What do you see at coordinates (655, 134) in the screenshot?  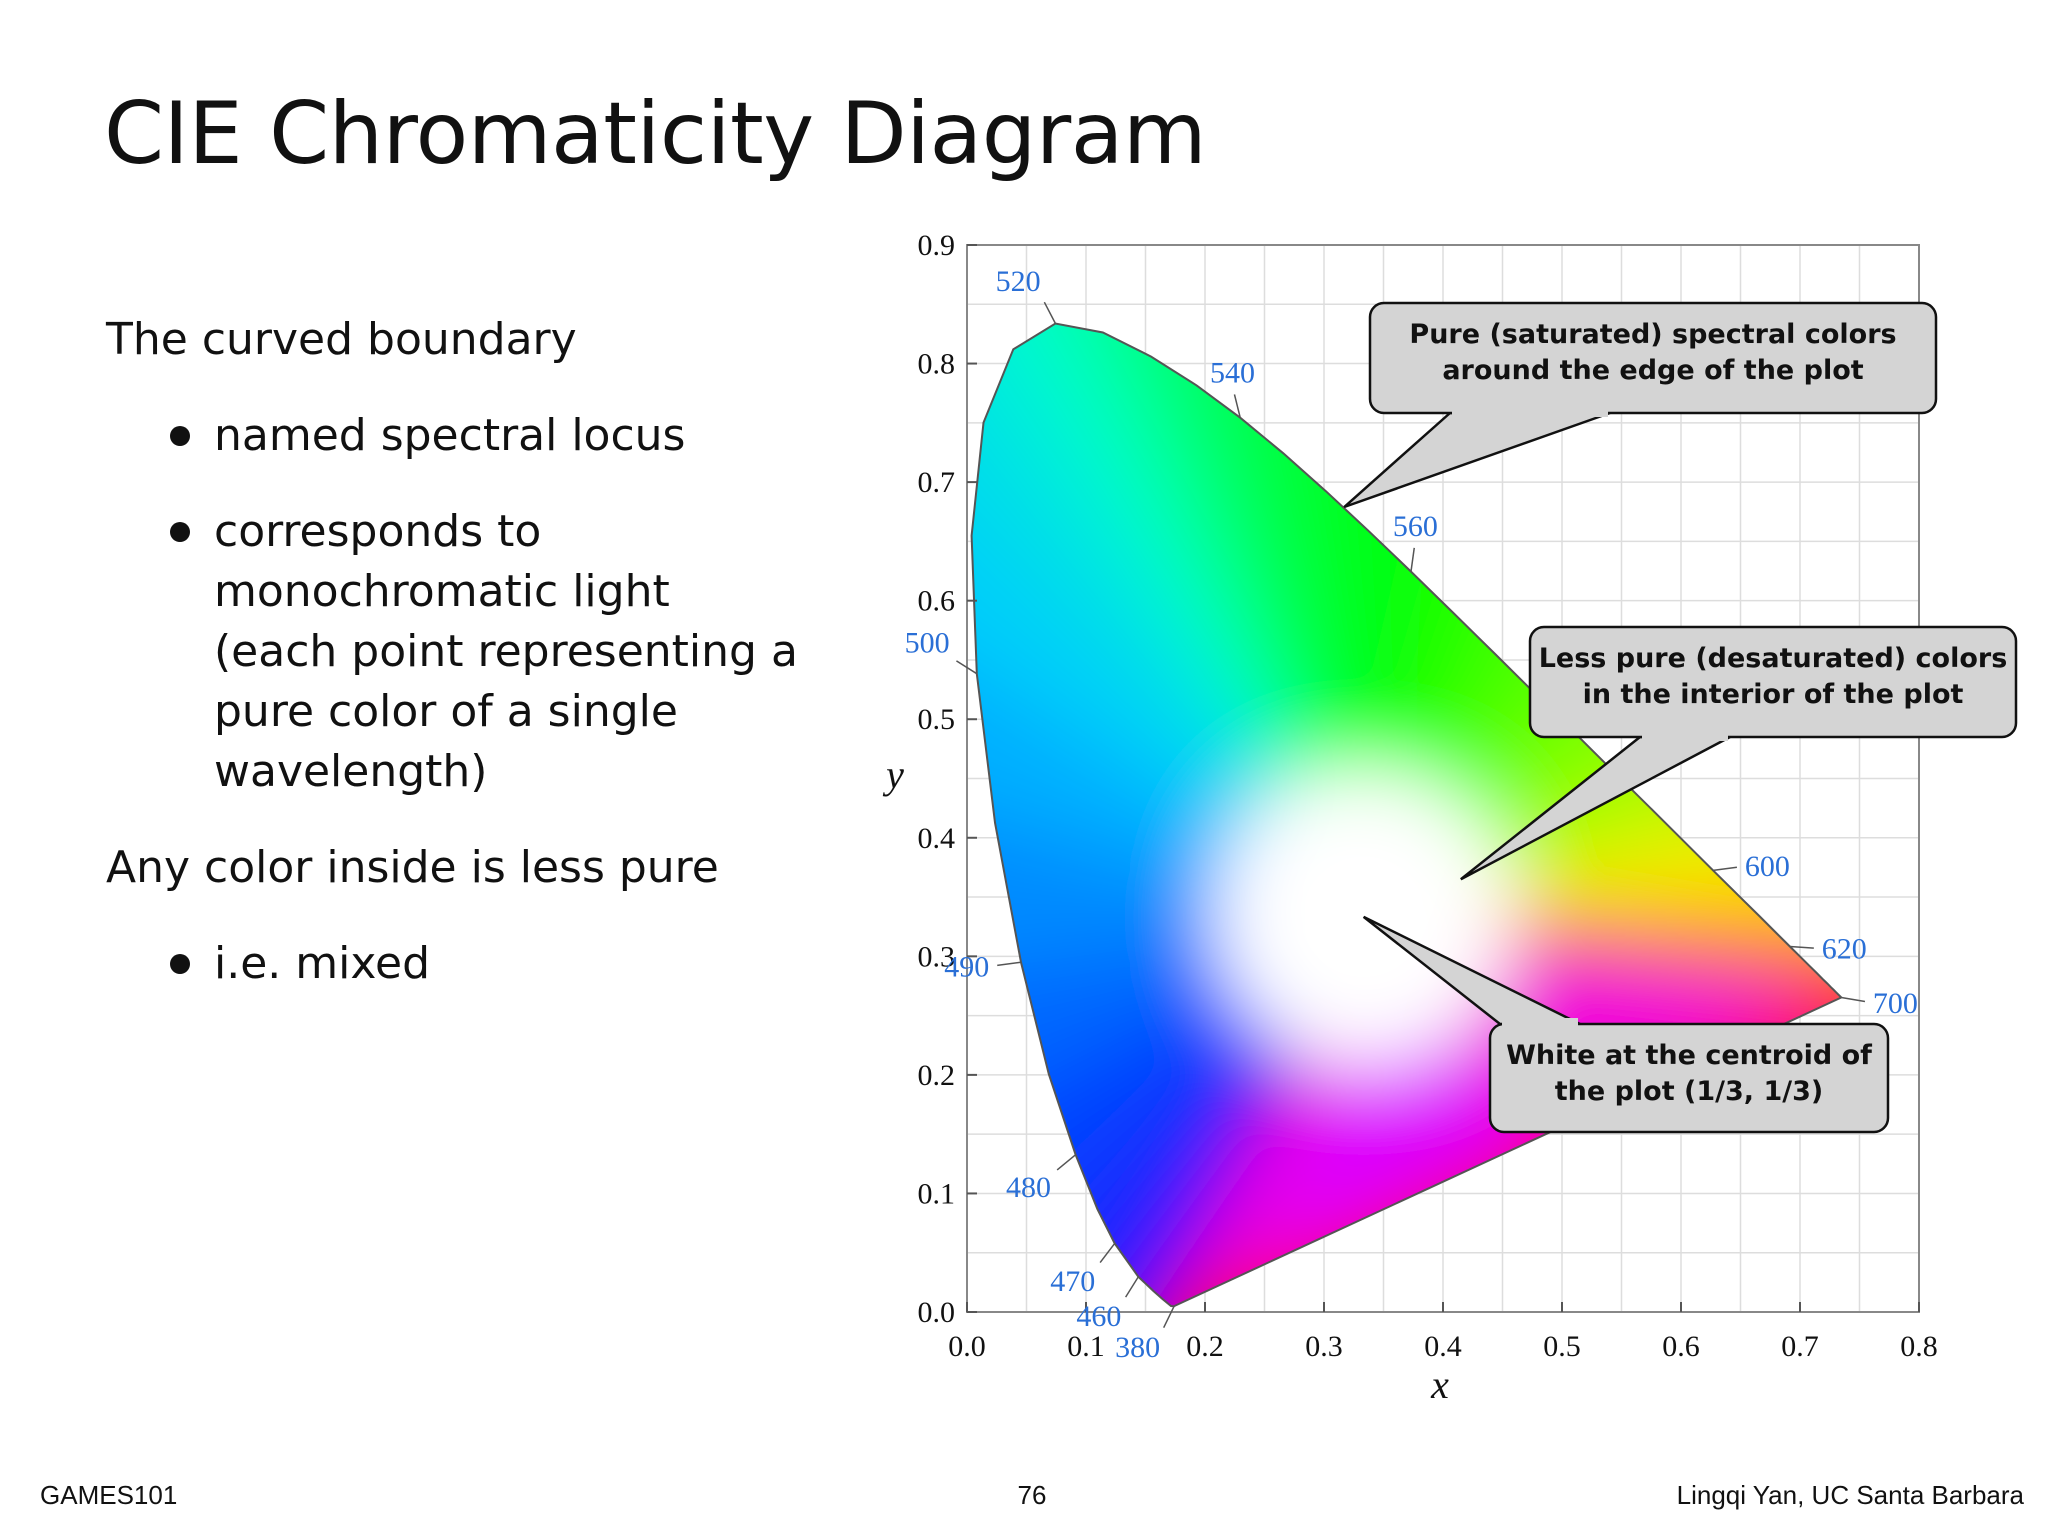 I see `slide-title: CIE Chromaticity Diagram` at bounding box center [655, 134].